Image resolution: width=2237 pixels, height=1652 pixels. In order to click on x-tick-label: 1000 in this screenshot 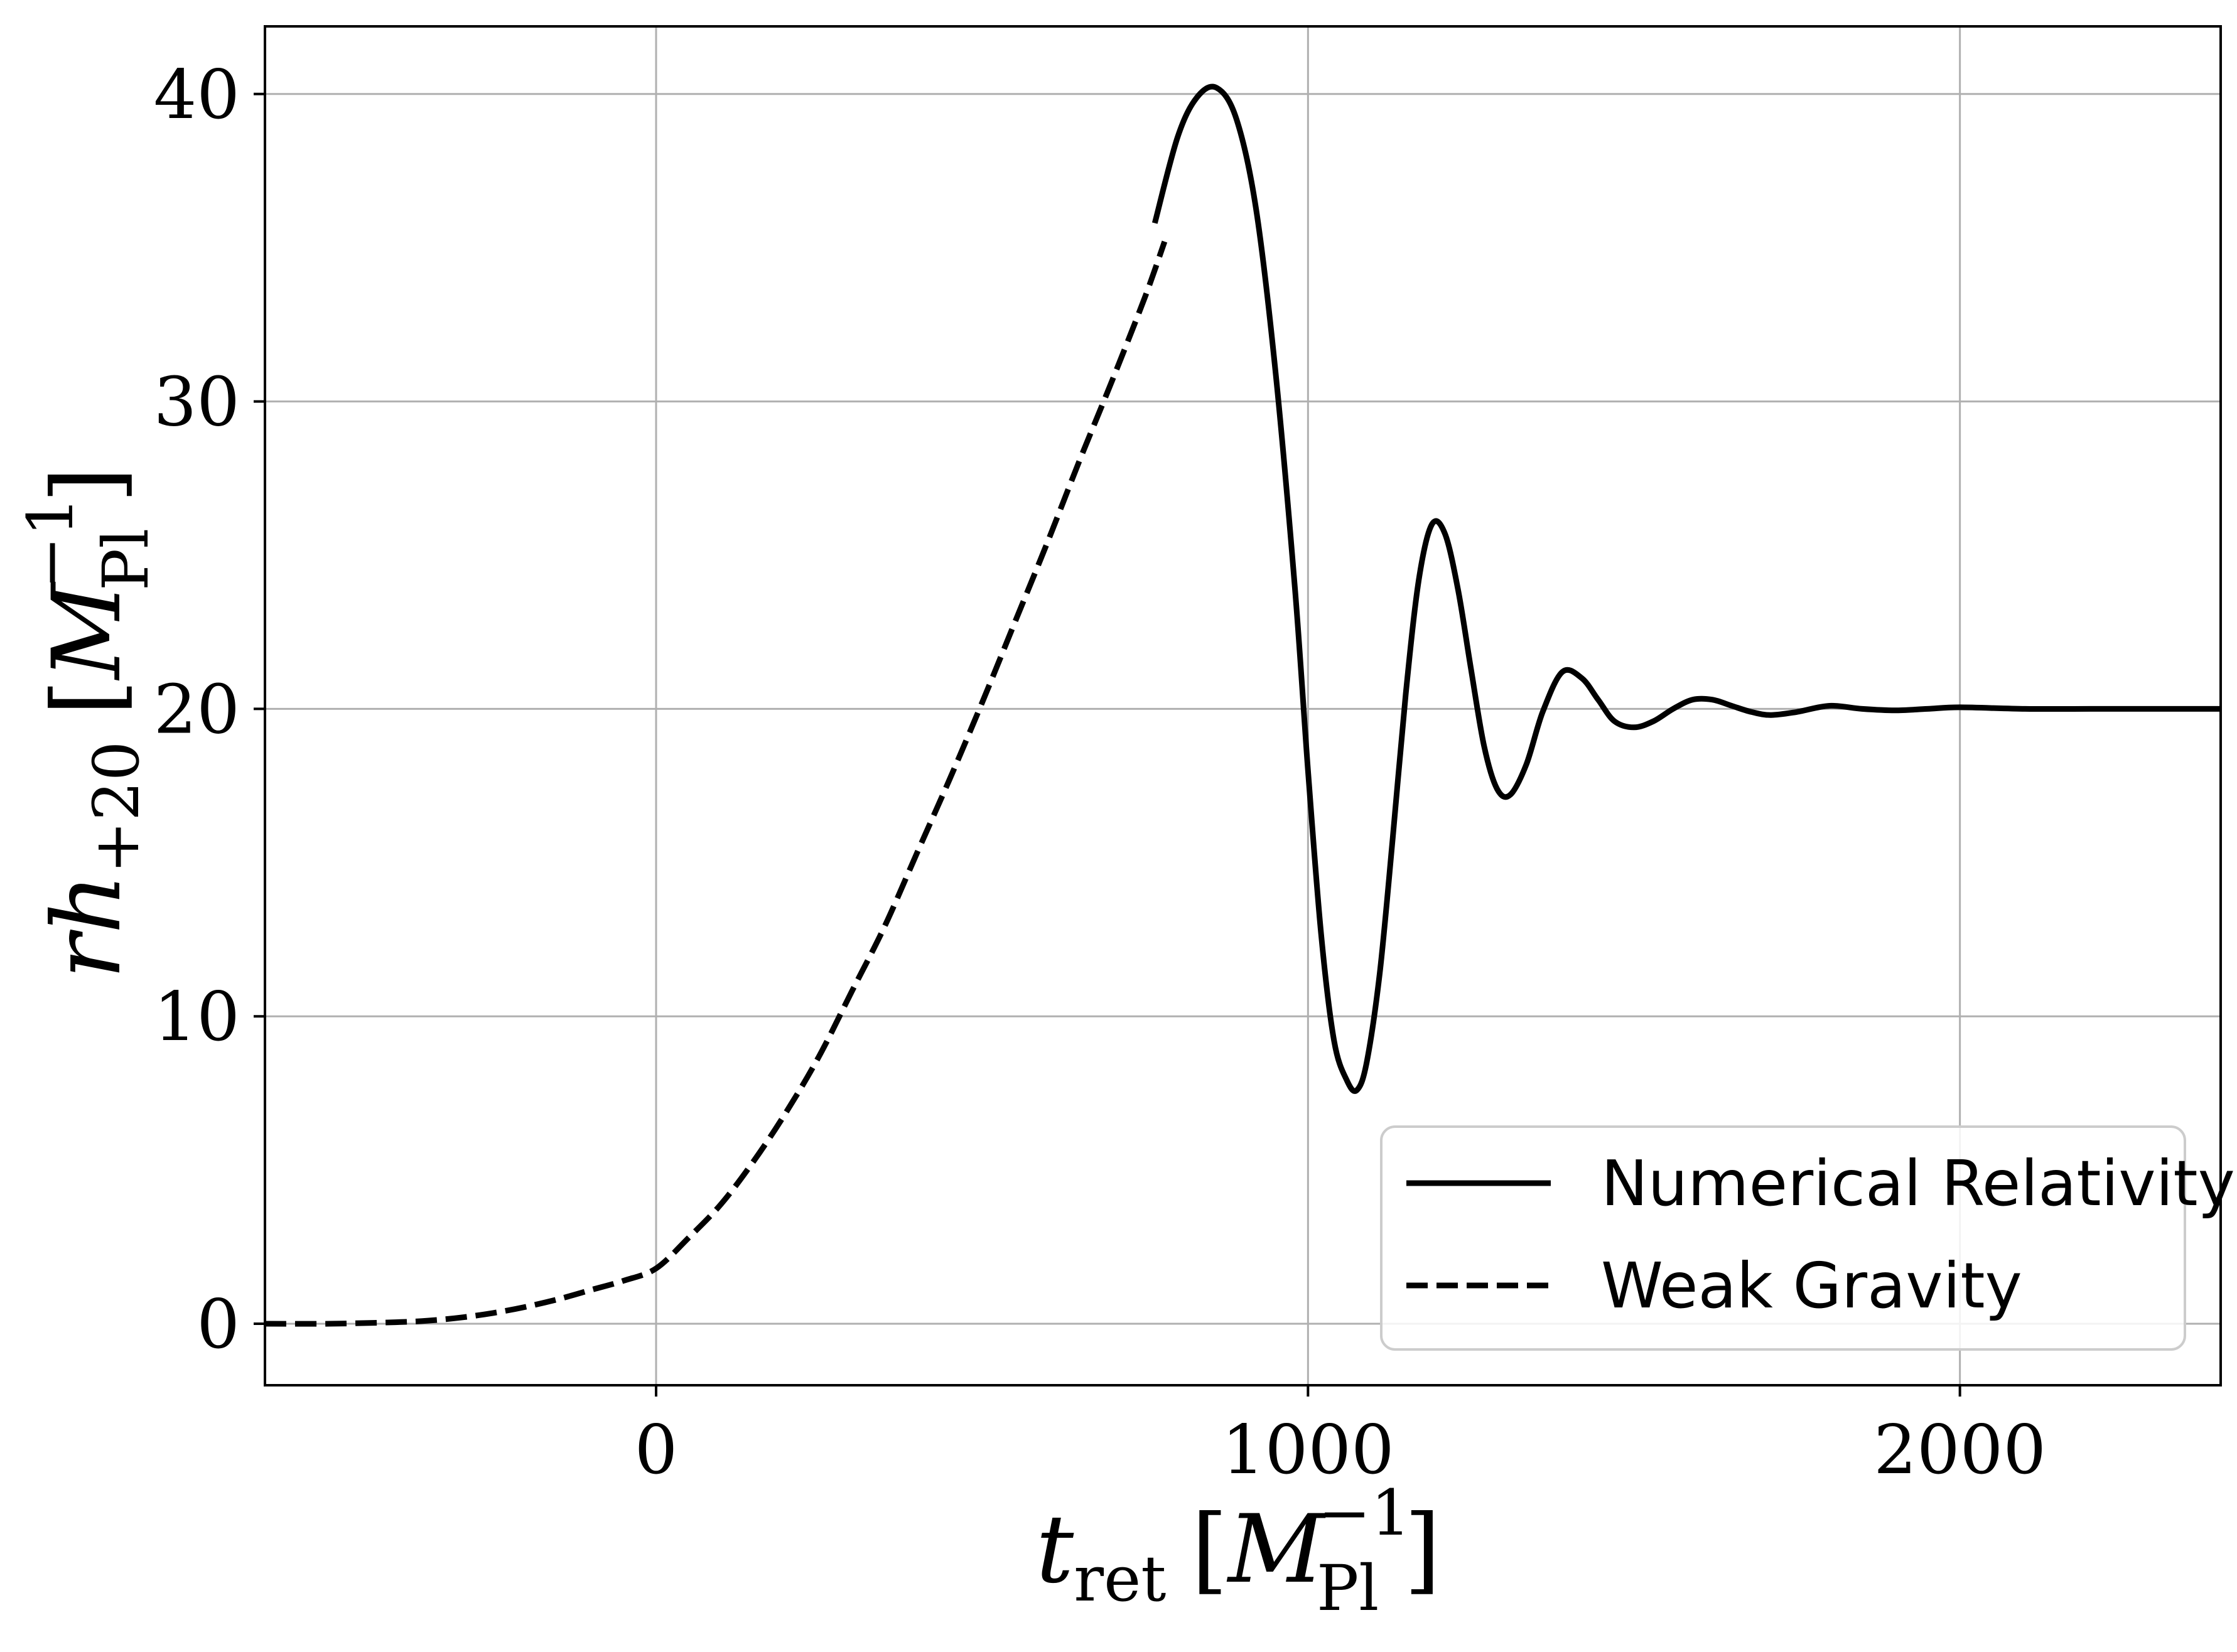, I will do `click(1308, 1450)`.